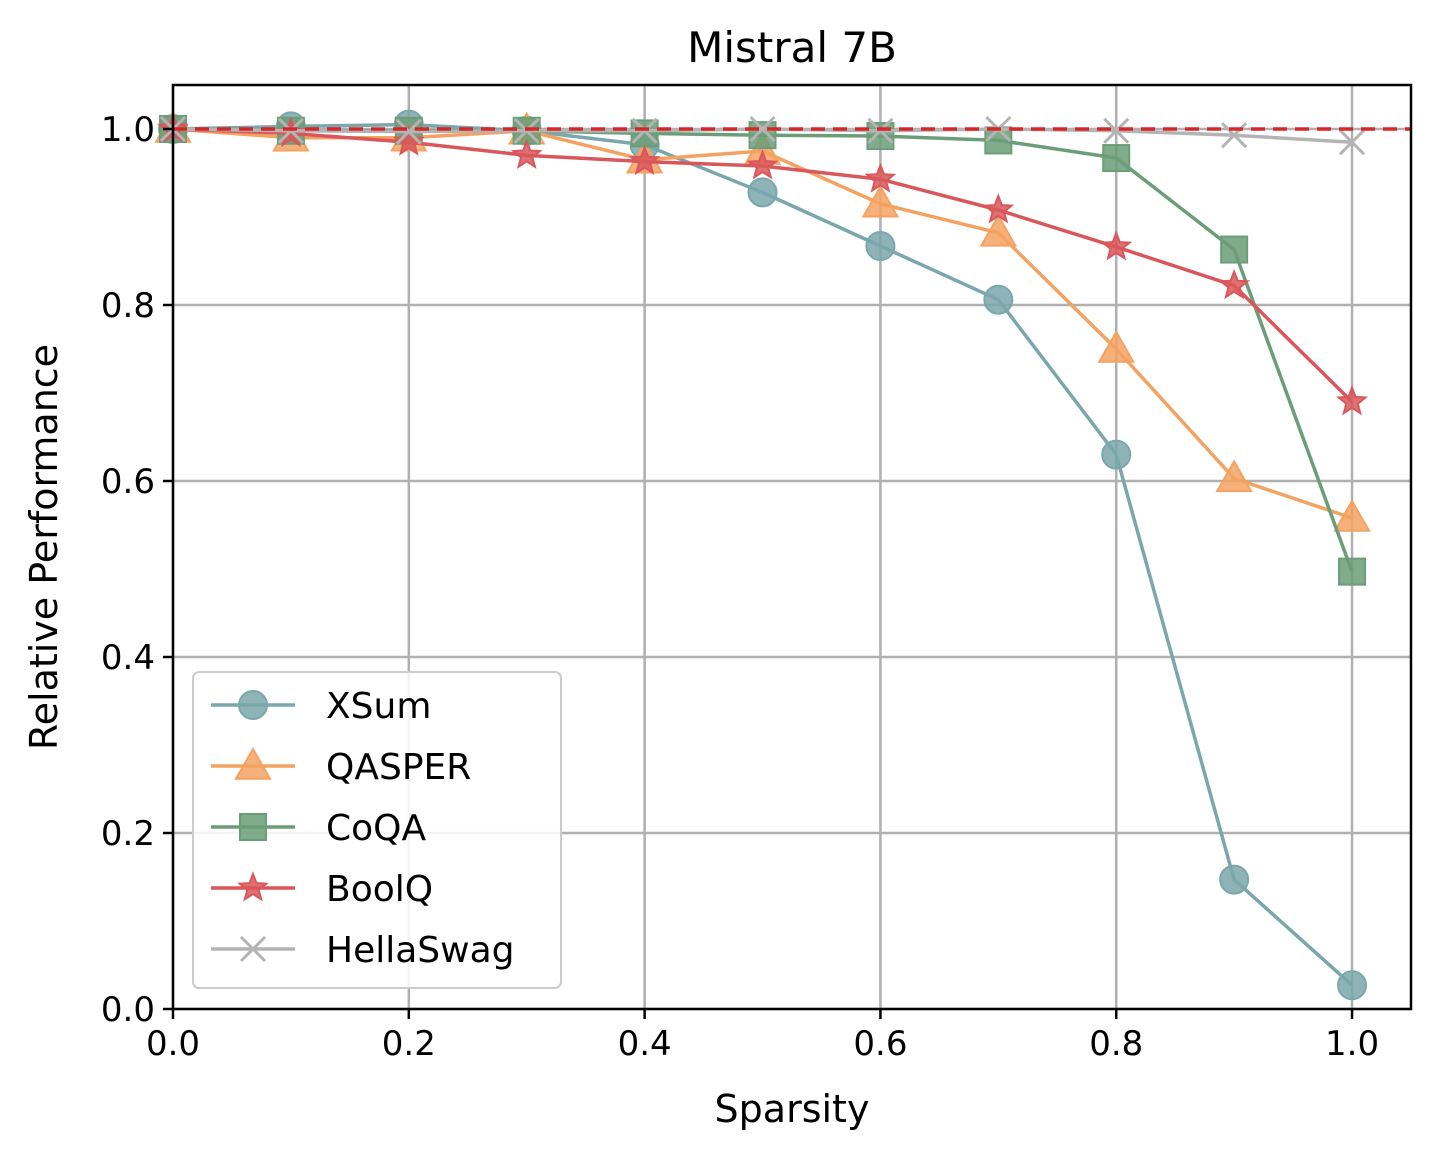 Image resolution: width=1437 pixels, height=1155 pixels. Describe the element at coordinates (128, 1010) in the screenshot. I see `y-tick-label: 0.0` at that location.